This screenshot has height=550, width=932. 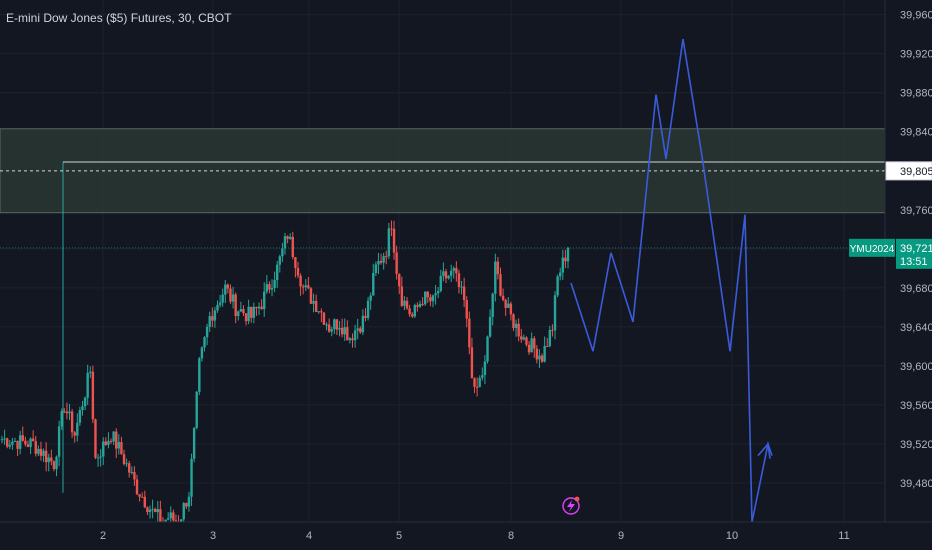 I want to click on price-axis-bg, so click(x=908, y=275).